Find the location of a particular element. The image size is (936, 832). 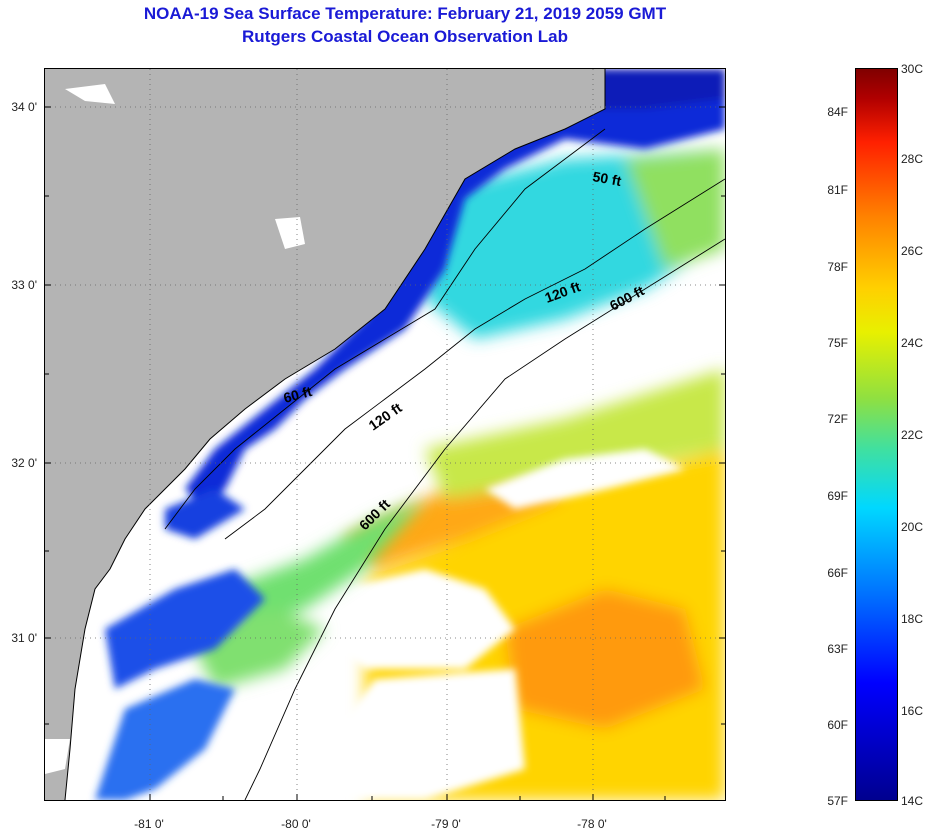

colorbar-f-label: 63F is located at coordinates (837, 649).